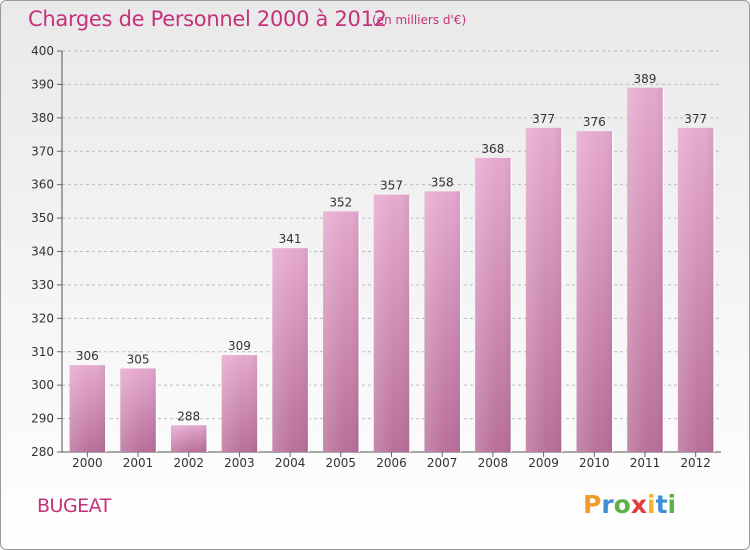 The image size is (750, 550). Describe the element at coordinates (695, 463) in the screenshot. I see `x-tick-label: 2012` at that location.